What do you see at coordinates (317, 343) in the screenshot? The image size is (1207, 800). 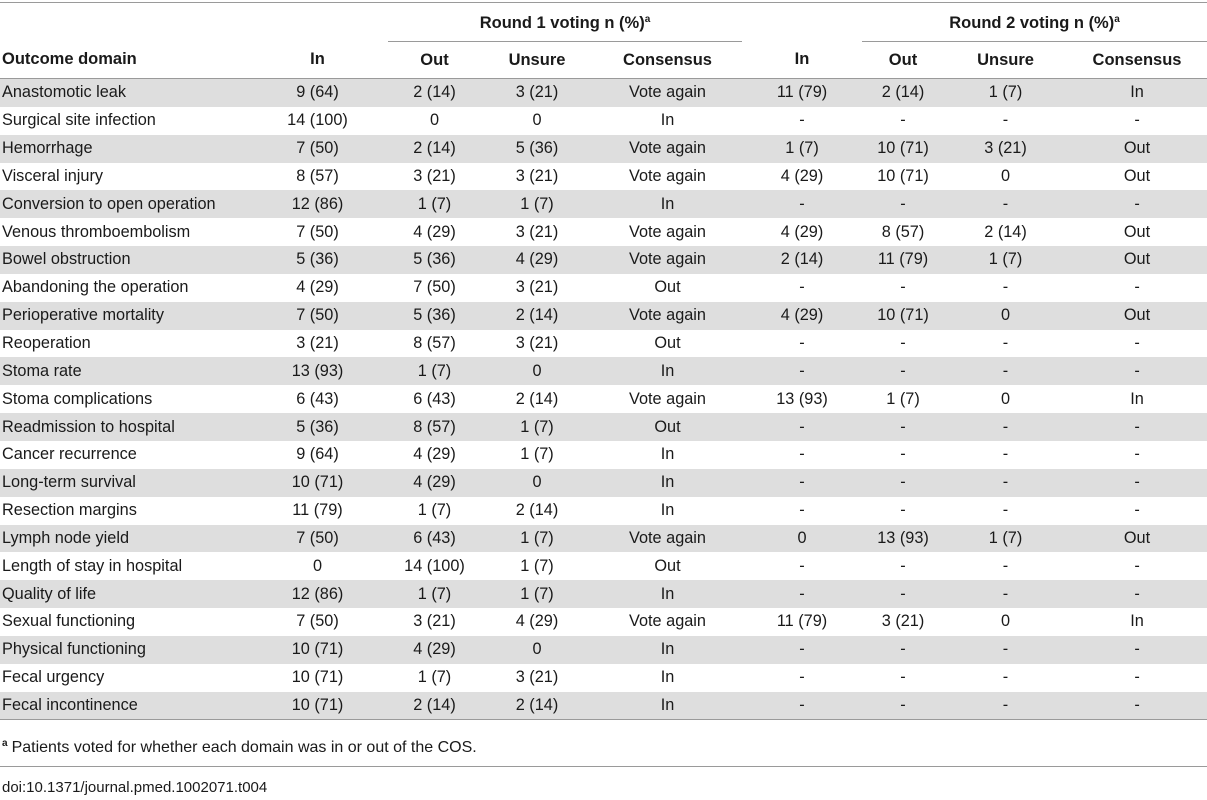 I see `r1-in-cell: 3 (21)` at bounding box center [317, 343].